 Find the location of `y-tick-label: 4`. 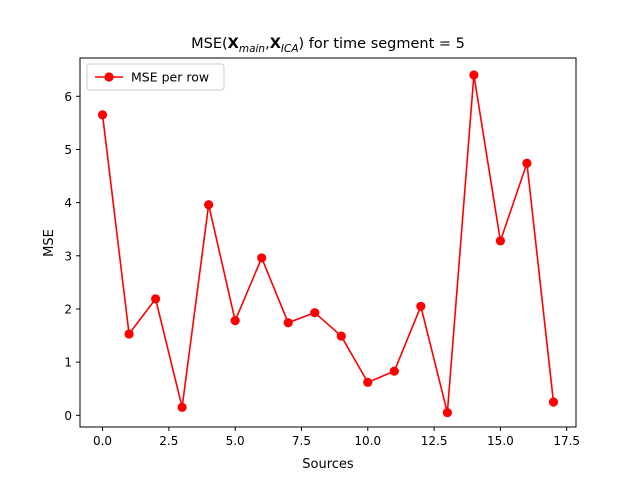

y-tick-label: 4 is located at coordinates (68, 203).